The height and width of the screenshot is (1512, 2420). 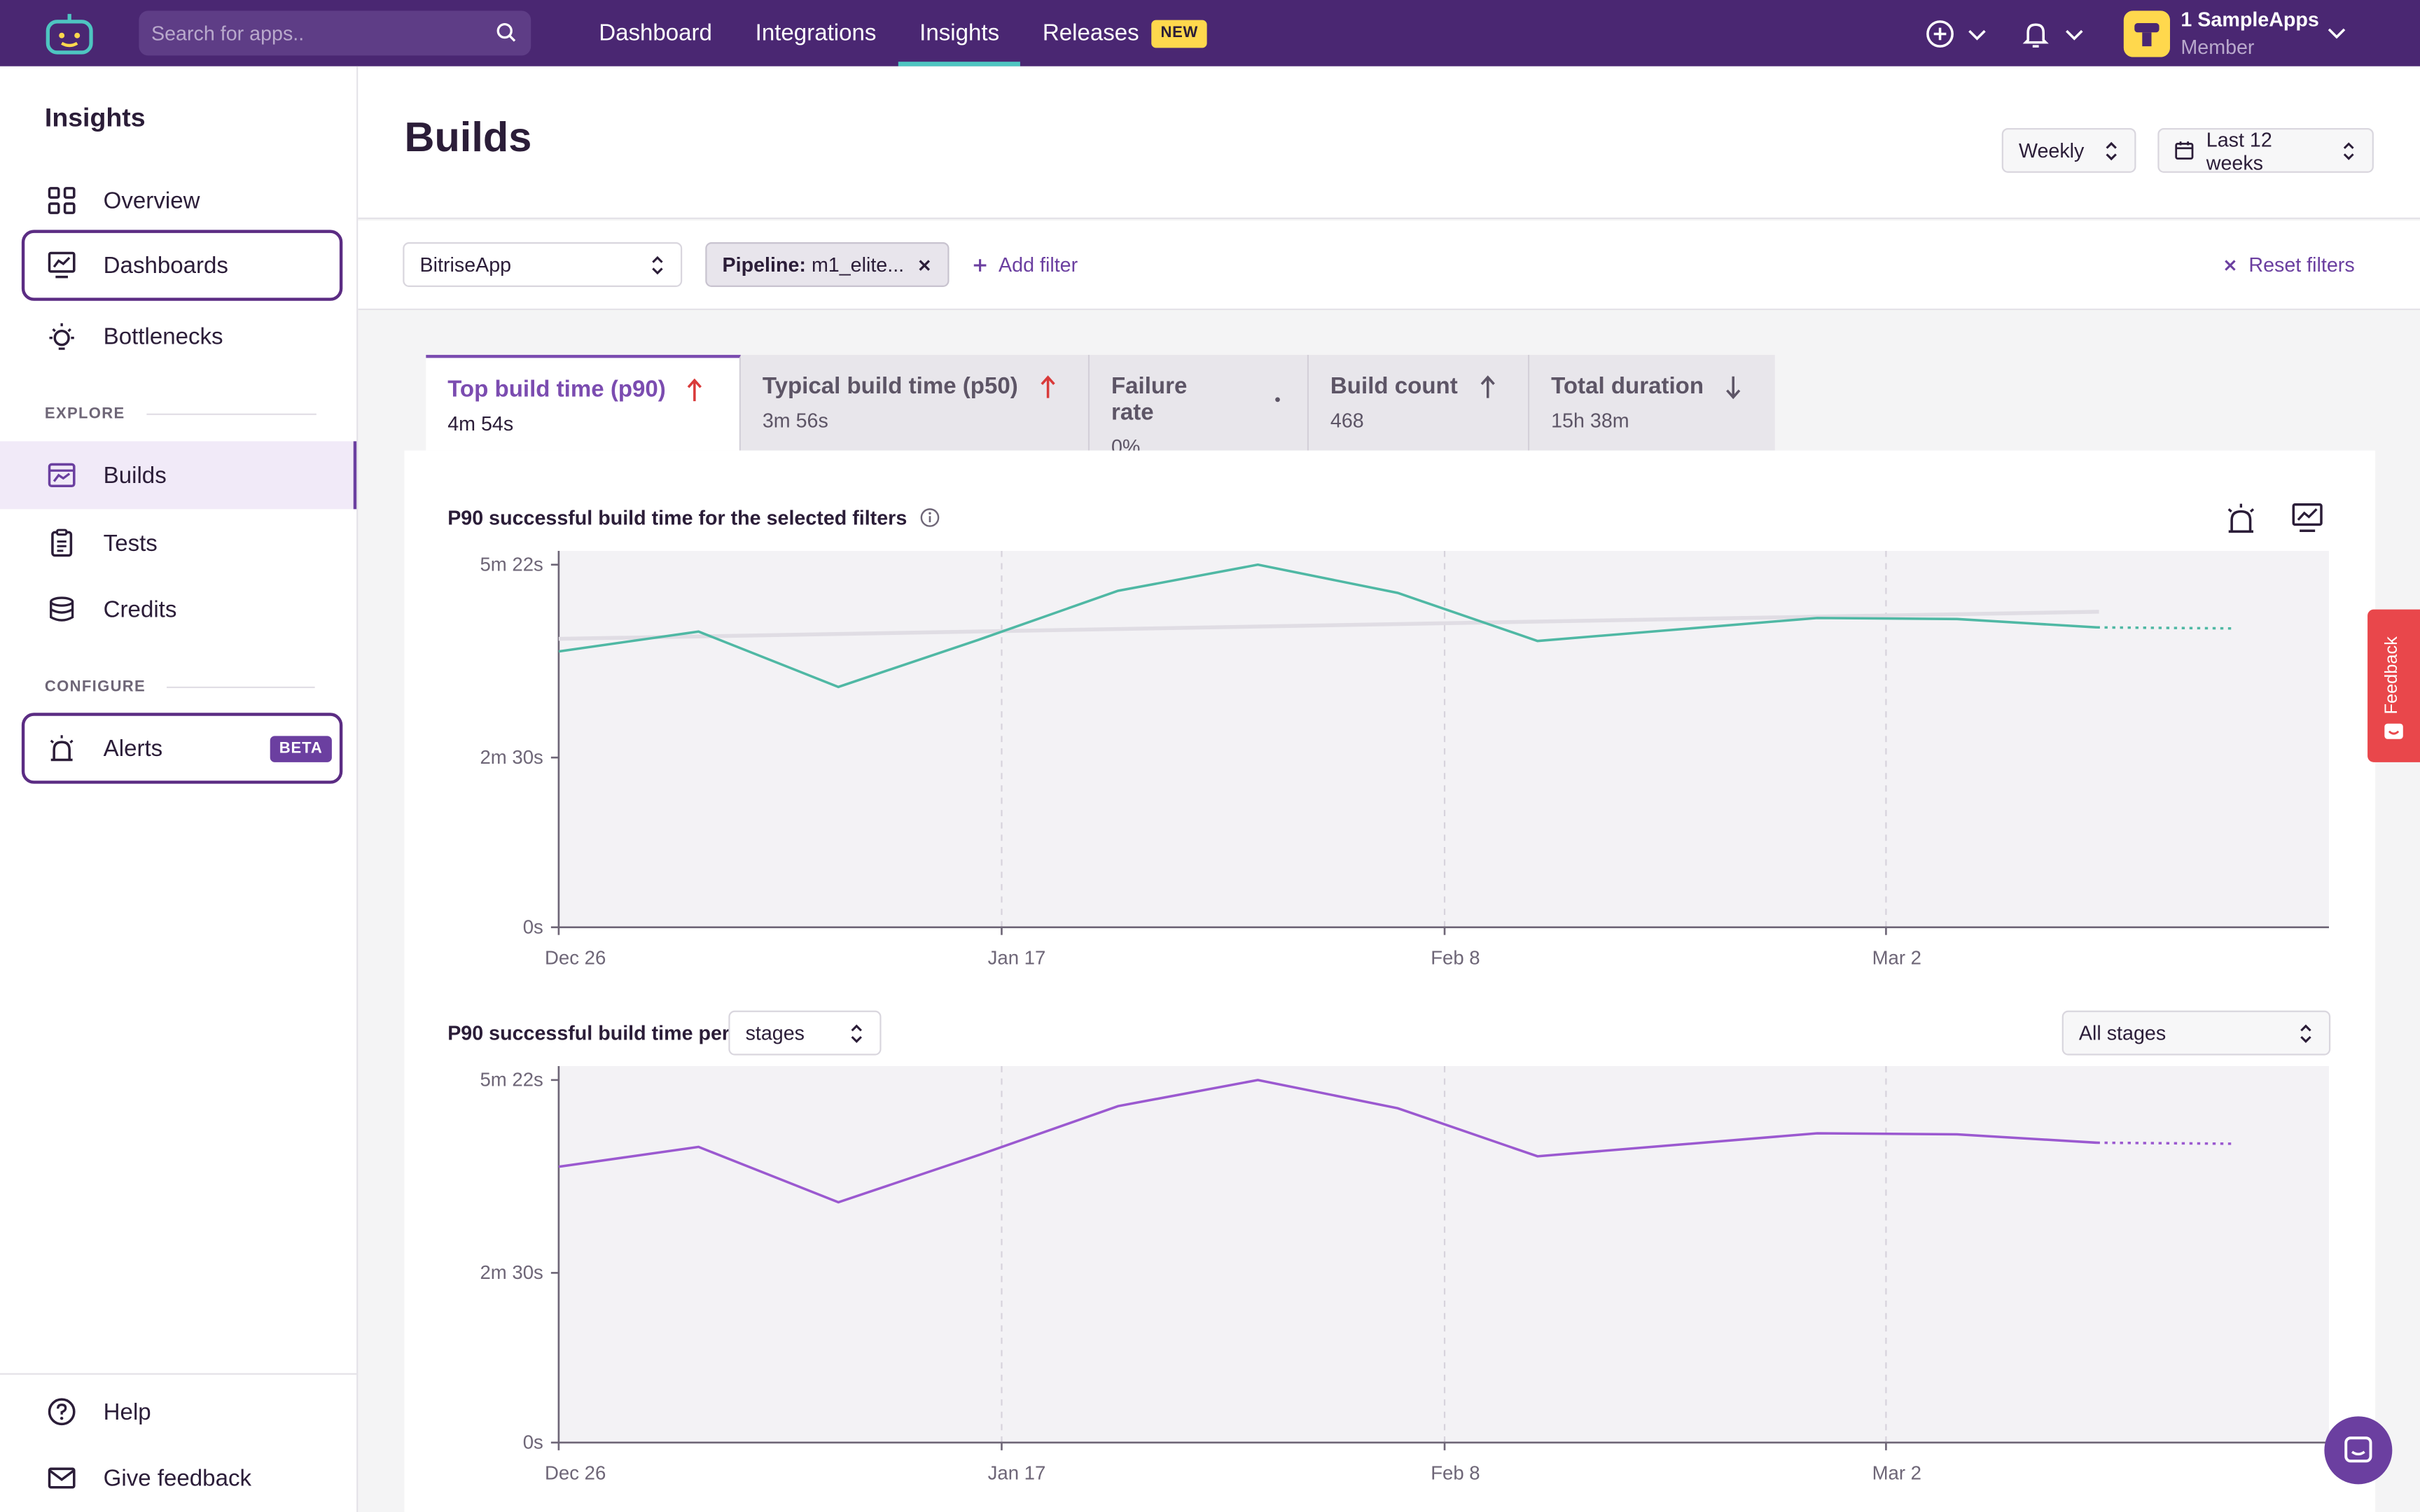 I want to click on stage-filter-select: All stages, so click(x=2196, y=1033).